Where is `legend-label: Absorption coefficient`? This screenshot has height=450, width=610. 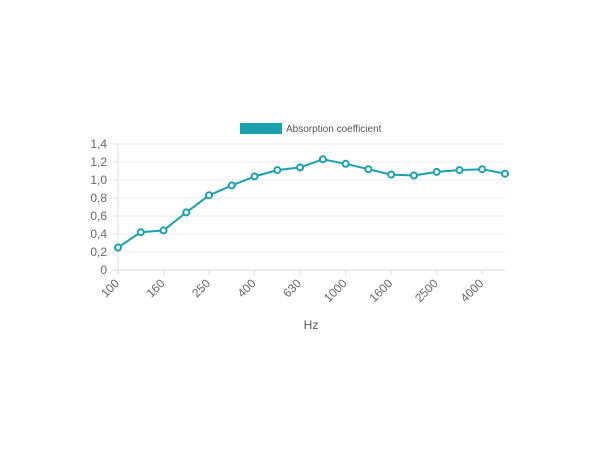
legend-label: Absorption coefficient is located at coordinates (334, 129).